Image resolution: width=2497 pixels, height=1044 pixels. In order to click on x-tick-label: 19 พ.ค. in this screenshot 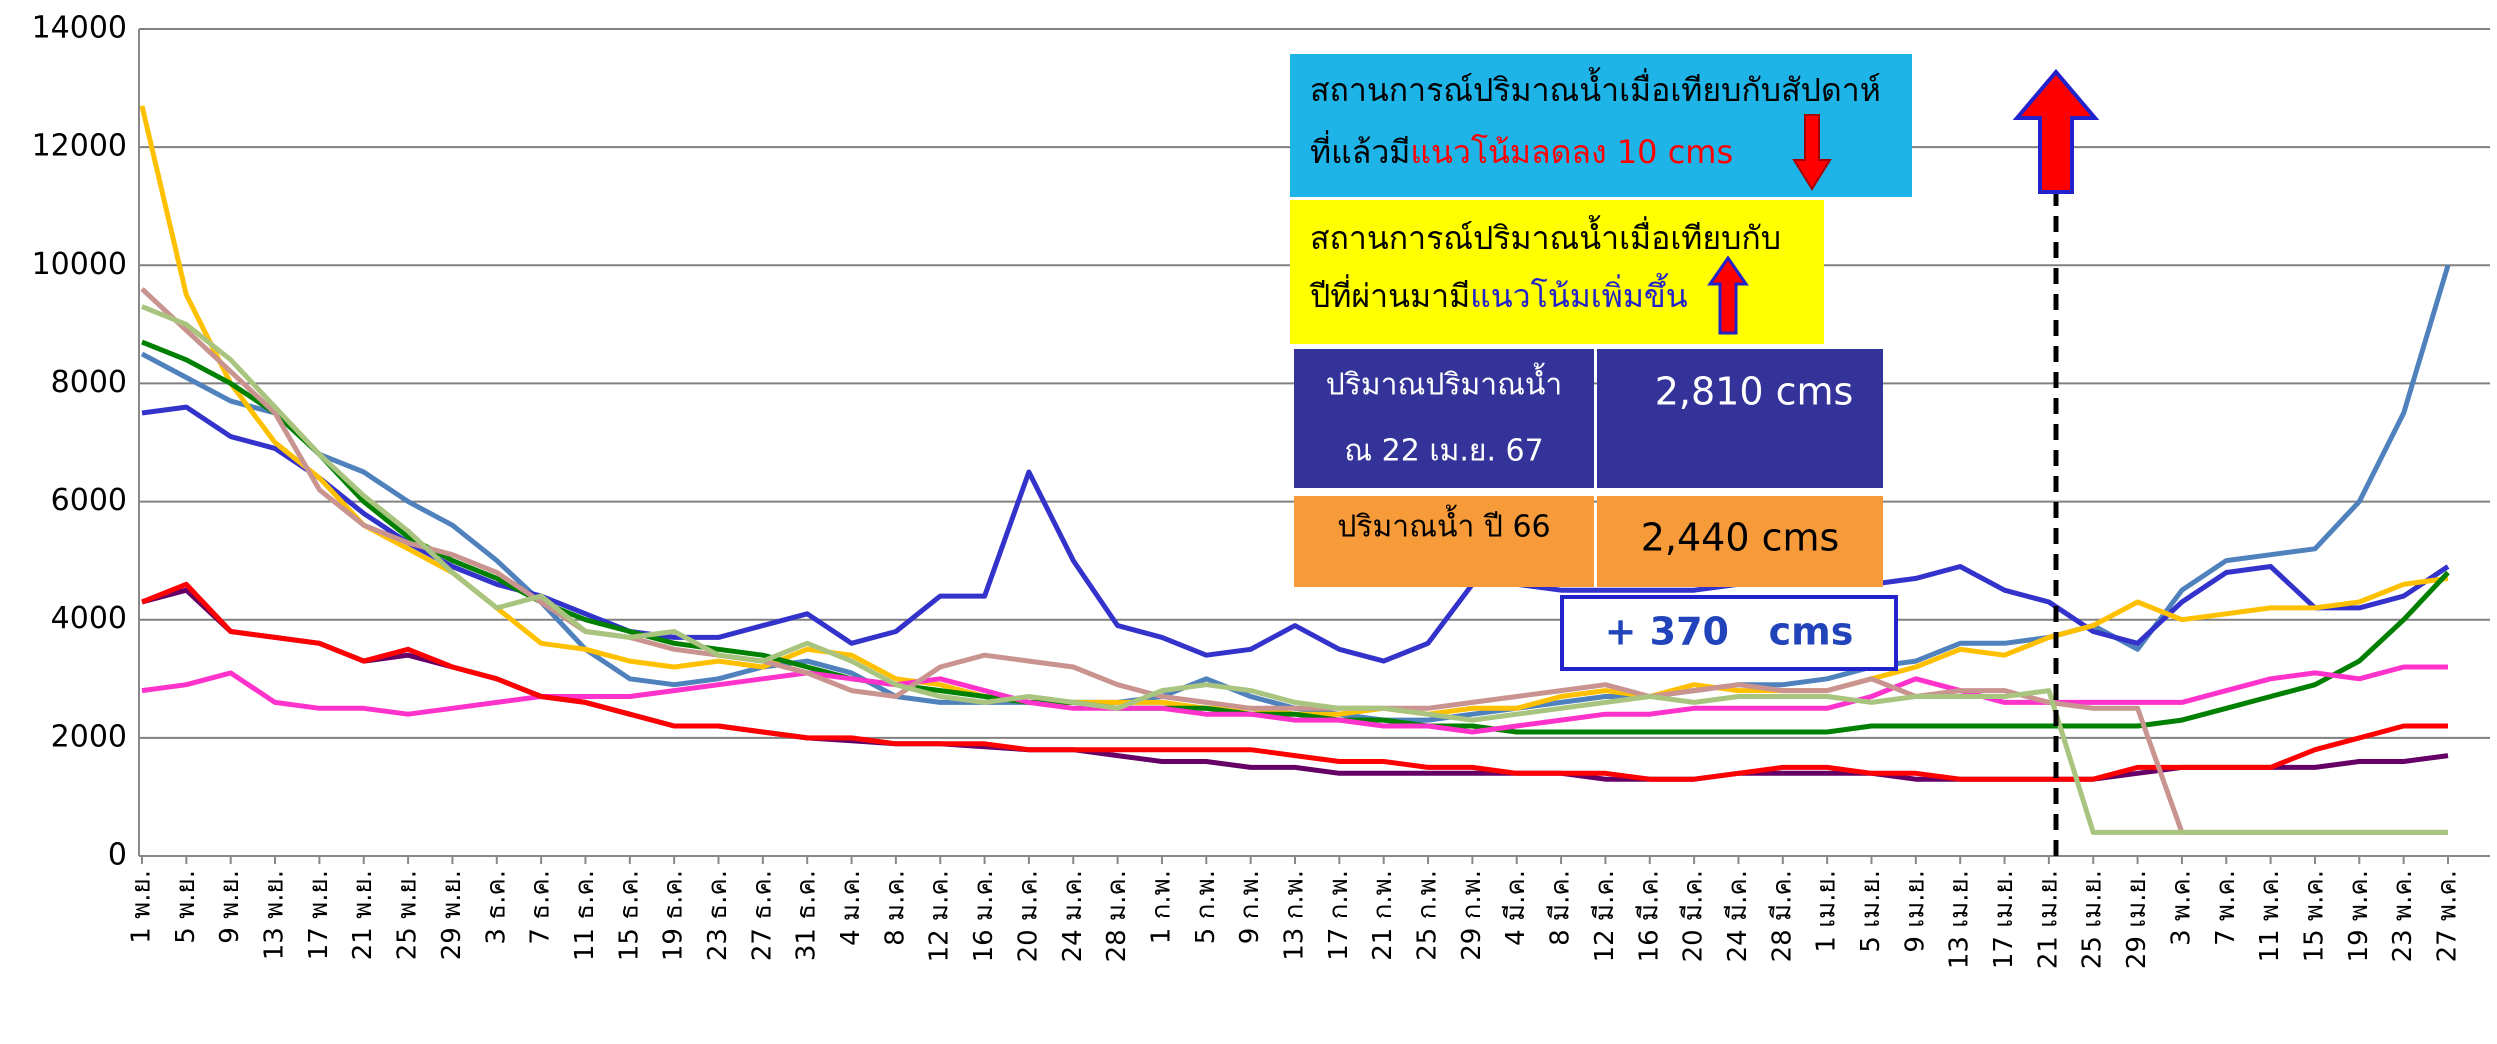, I will do `click(2359, 916)`.